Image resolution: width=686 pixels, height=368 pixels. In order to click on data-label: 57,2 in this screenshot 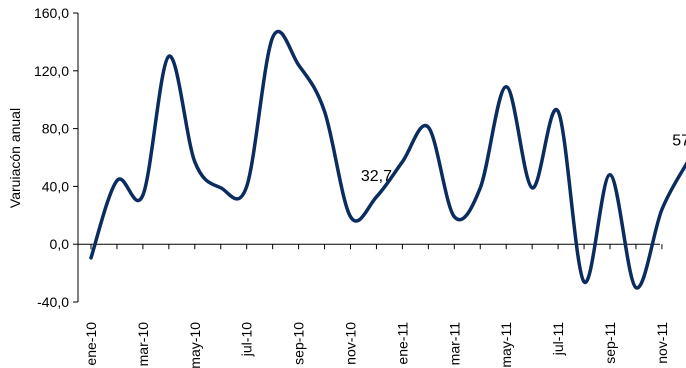, I will do `click(679, 141)`.